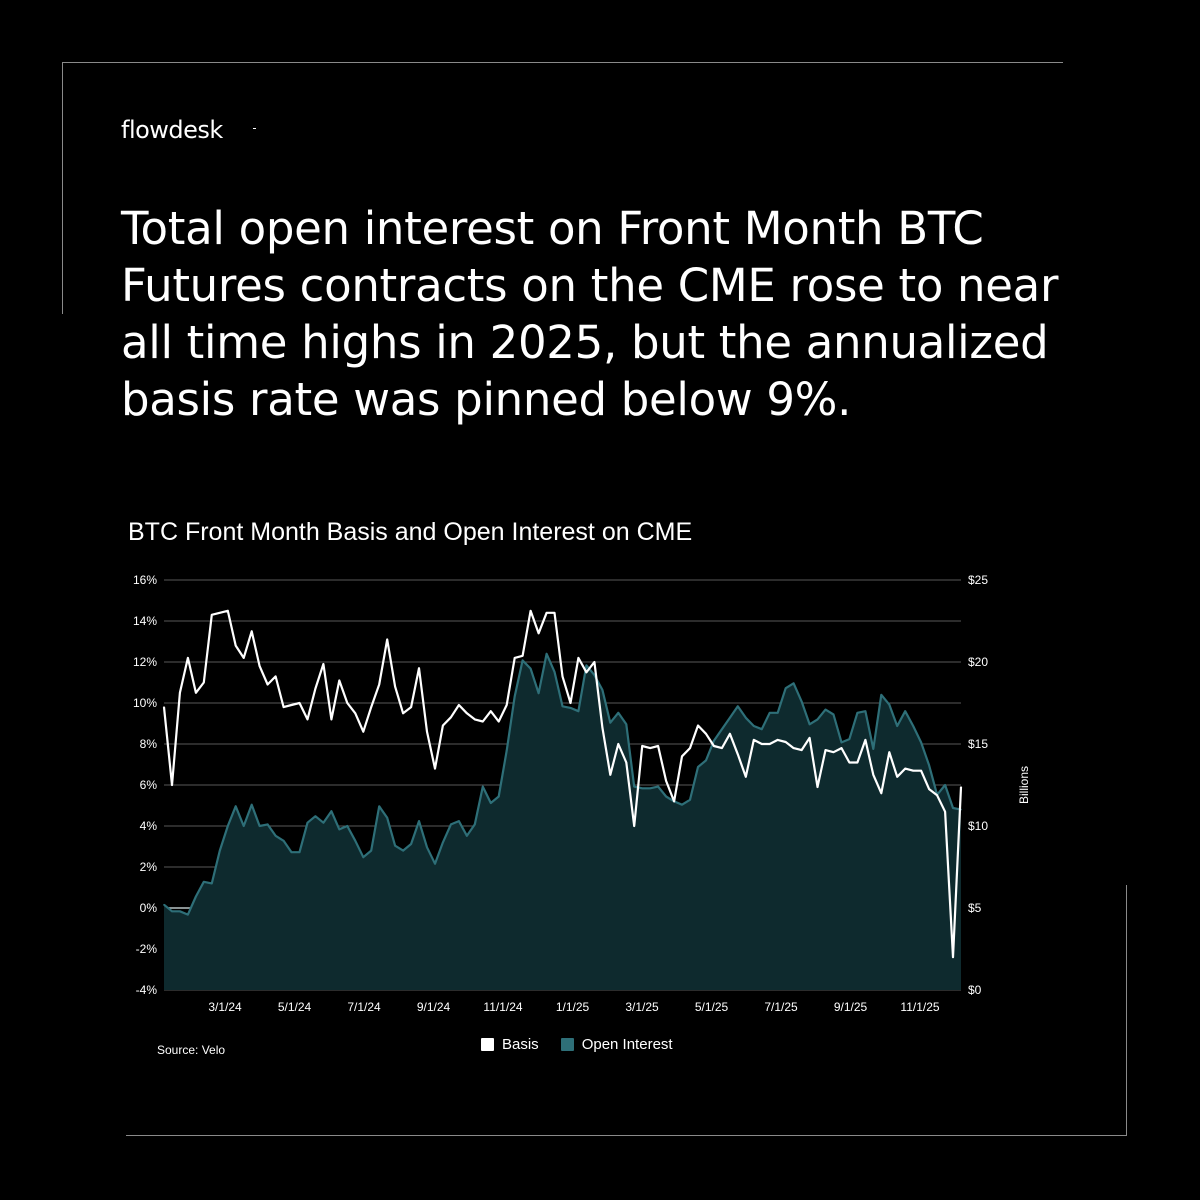 The width and height of the screenshot is (1200, 1200). What do you see at coordinates (978, 580) in the screenshot?
I see `y-right-tick-label: $25` at bounding box center [978, 580].